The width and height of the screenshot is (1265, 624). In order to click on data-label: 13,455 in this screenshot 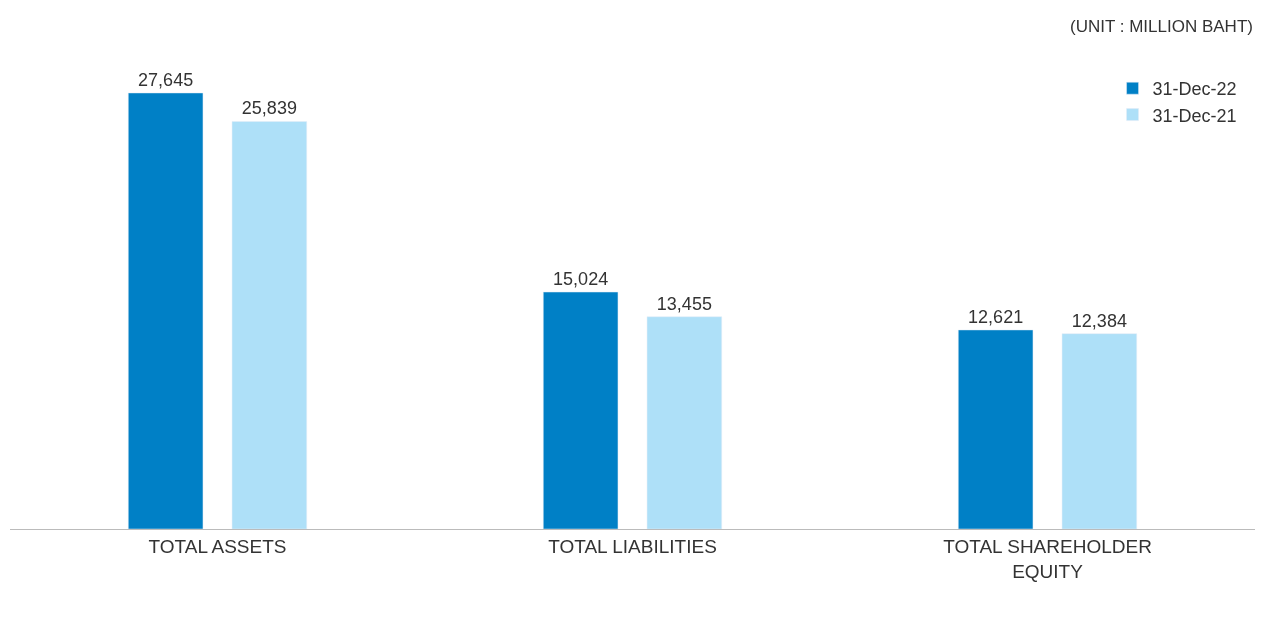, I will do `click(684, 303)`.